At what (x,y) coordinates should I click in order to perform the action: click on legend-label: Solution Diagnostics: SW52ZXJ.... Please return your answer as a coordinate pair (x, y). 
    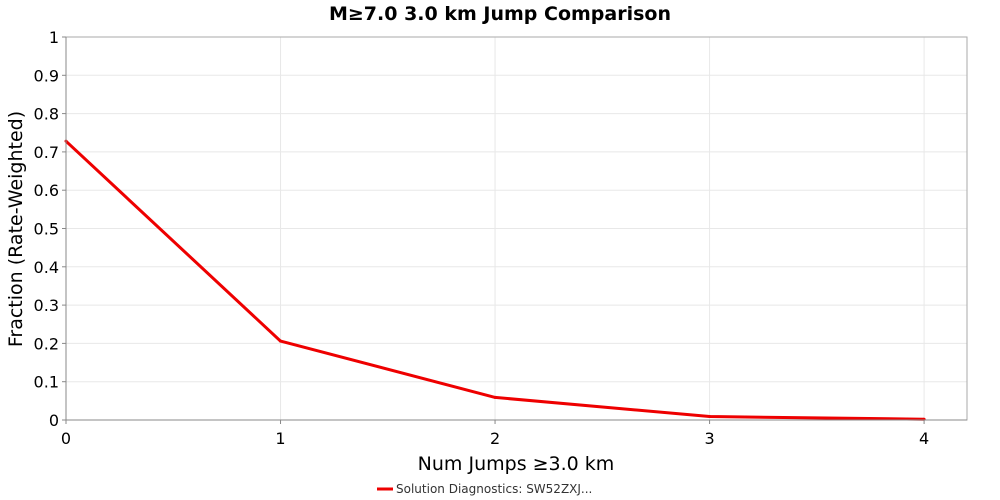
    Looking at the image, I should click on (494, 489).